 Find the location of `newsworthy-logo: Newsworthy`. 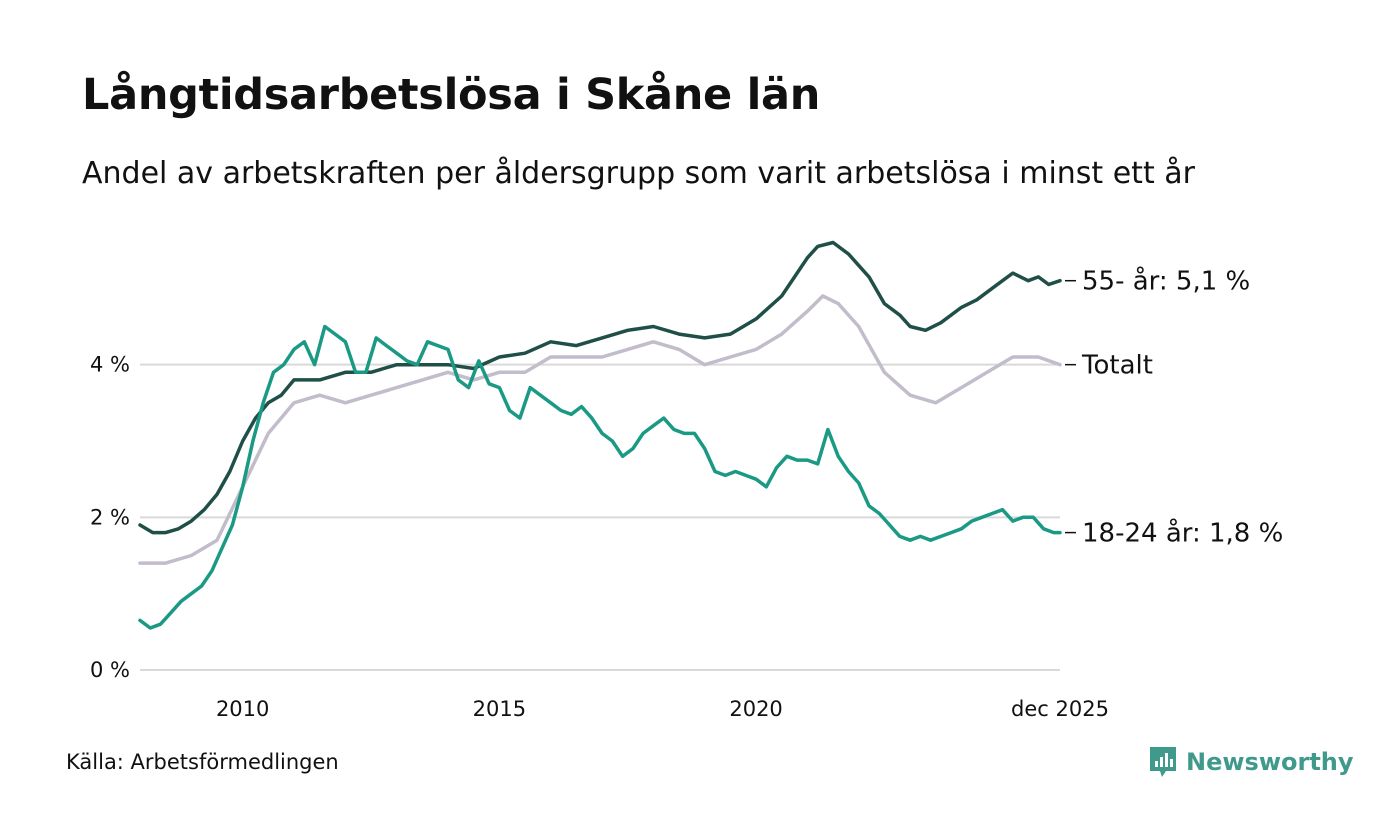

newsworthy-logo: Newsworthy is located at coordinates (1251, 762).